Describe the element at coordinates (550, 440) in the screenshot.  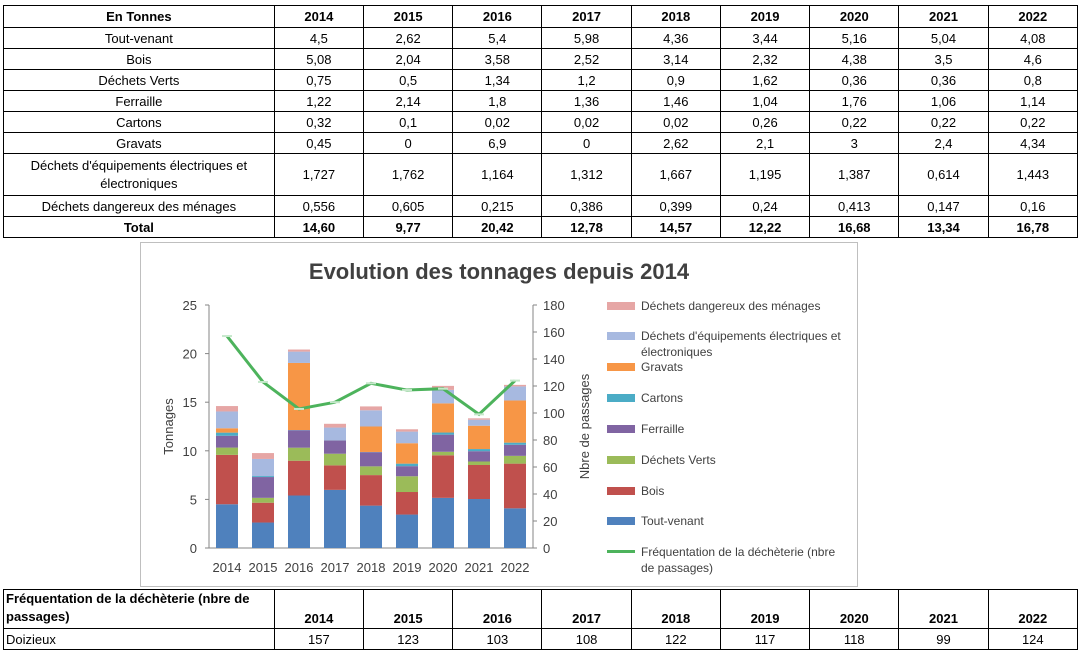
I see `y2-tick-label: 80` at that location.